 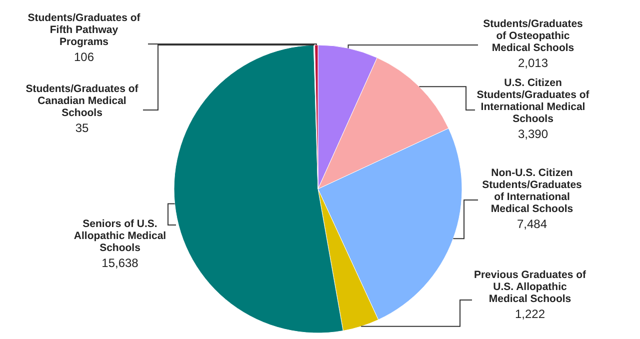 I want to click on data-label: 7,484, so click(x=532, y=224).